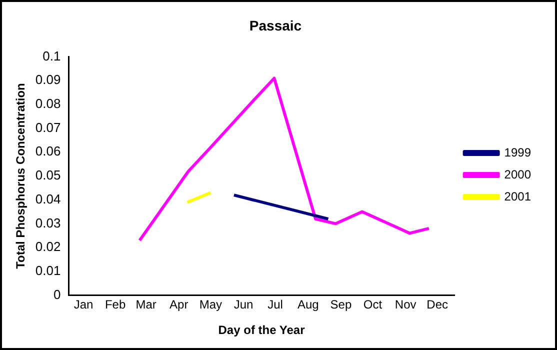 This screenshot has width=557, height=350. Describe the element at coordinates (405, 305) in the screenshot. I see `x-tick-label: Nov` at that location.